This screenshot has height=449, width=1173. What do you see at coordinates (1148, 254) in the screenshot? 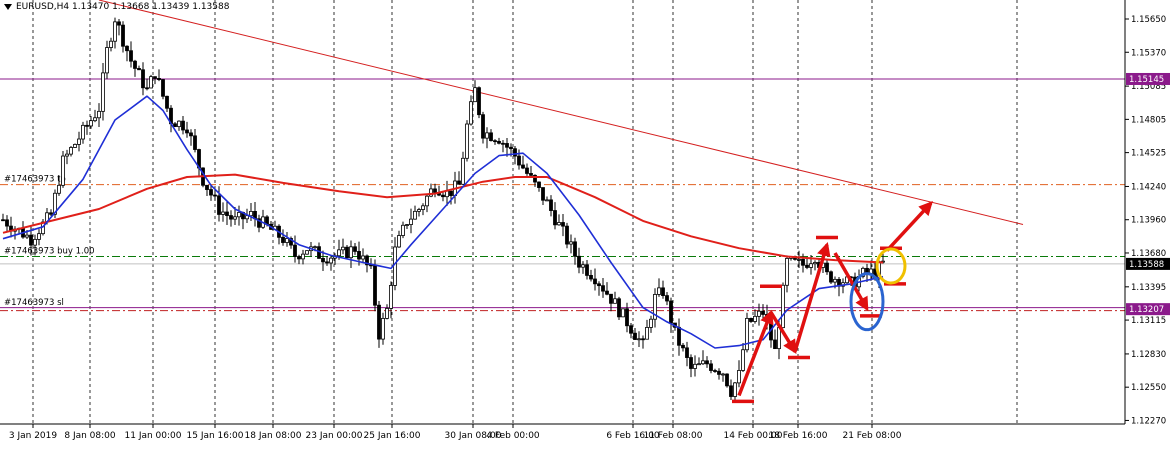
I see `y-tick-label: 1.13680` at bounding box center [1148, 254].